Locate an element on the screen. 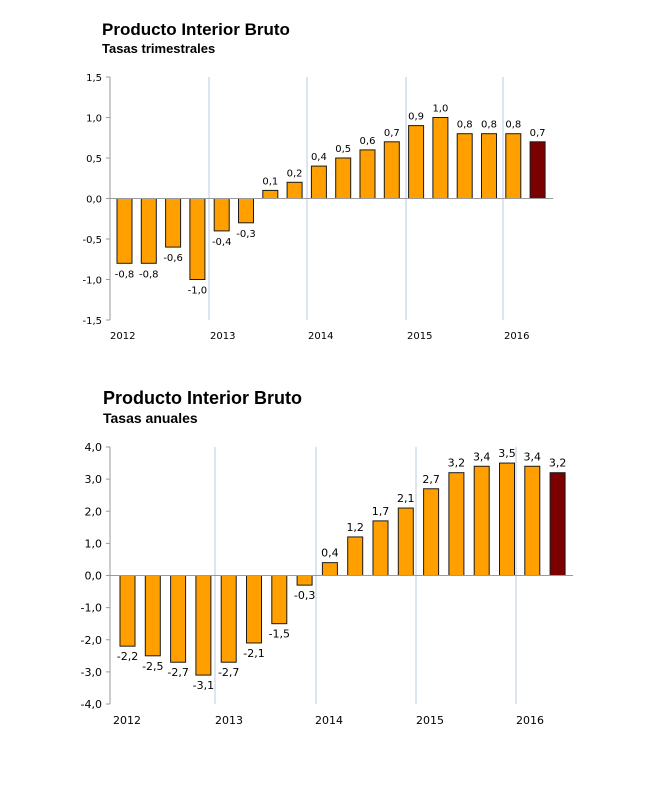  data-label: -2,5 is located at coordinates (152, 666).